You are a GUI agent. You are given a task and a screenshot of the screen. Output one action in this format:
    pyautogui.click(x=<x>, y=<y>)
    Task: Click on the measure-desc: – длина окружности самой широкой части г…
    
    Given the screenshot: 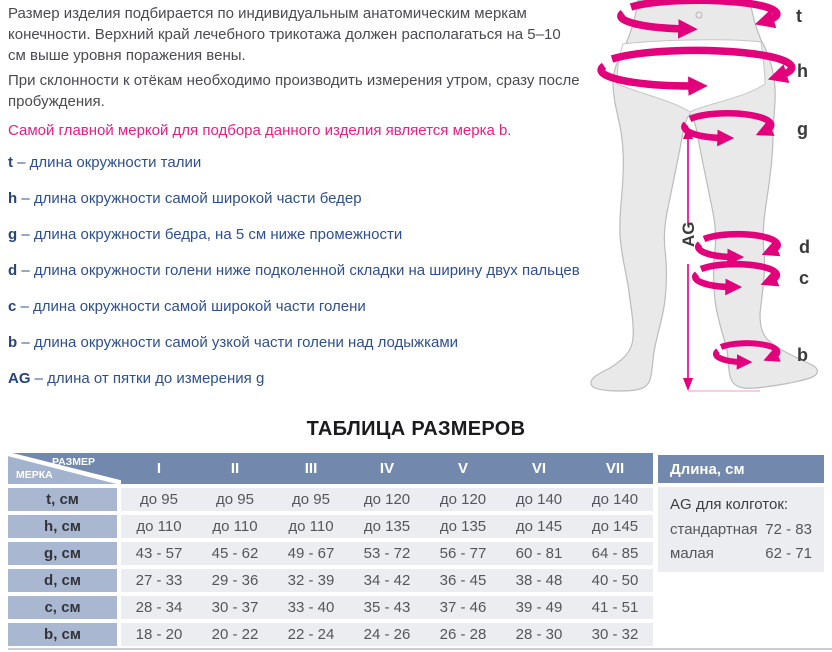 What is the action you would take?
    pyautogui.click(x=193, y=306)
    